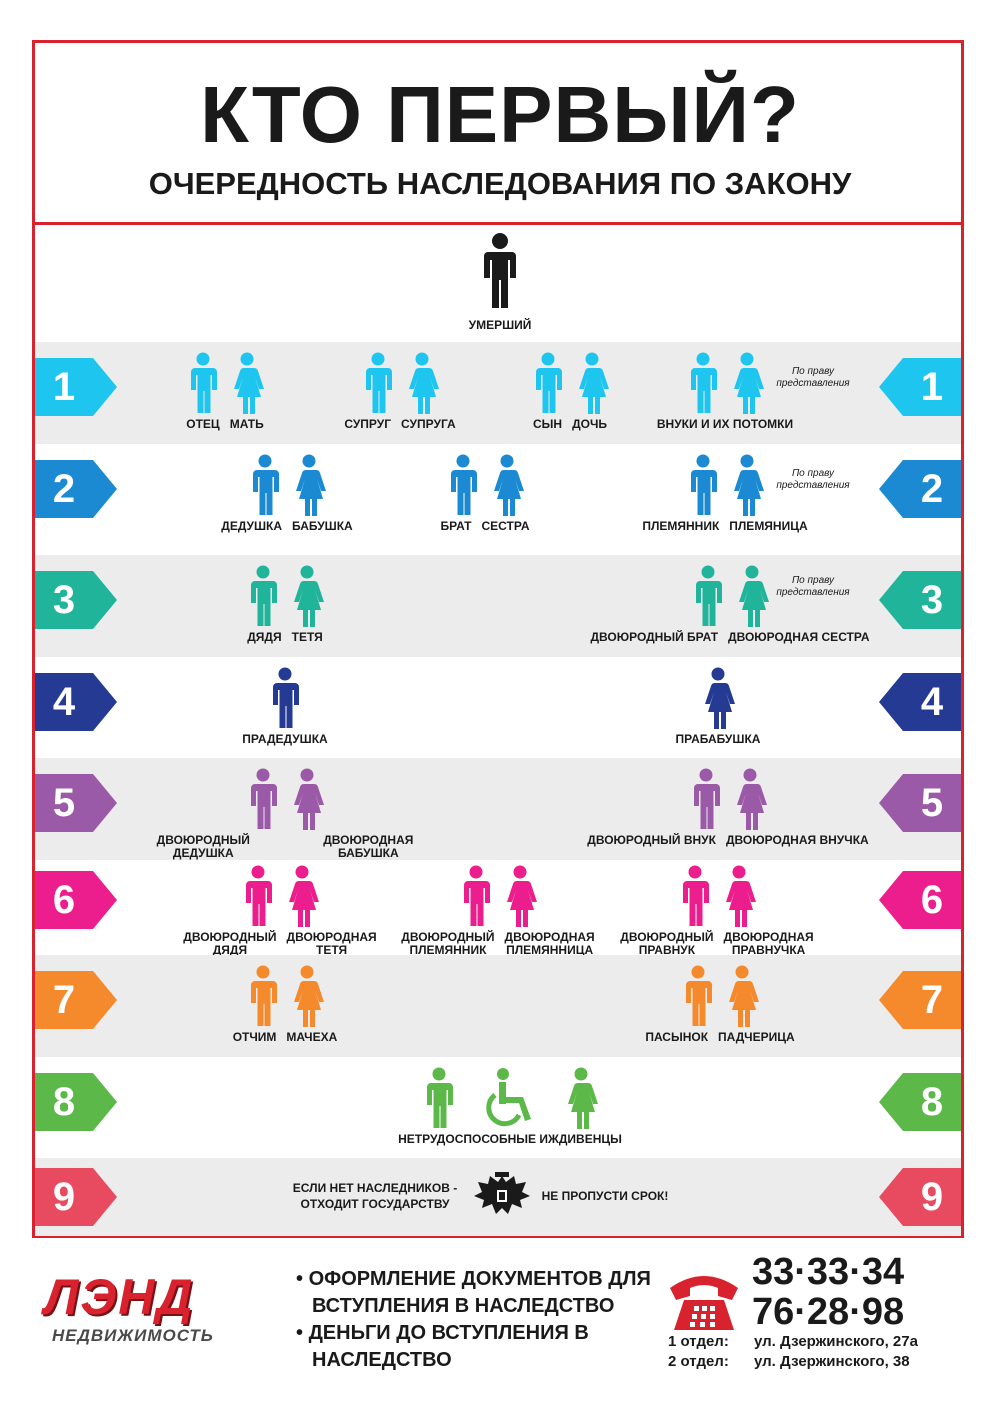  I want to click on label-cousin-great-grandson: ДВОЮРОДНЫЙ ПРАВНУК, so click(667, 943).